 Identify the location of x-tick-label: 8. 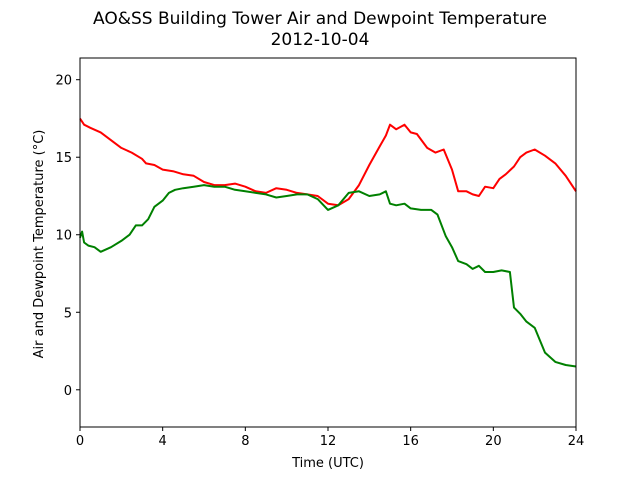
(245, 441).